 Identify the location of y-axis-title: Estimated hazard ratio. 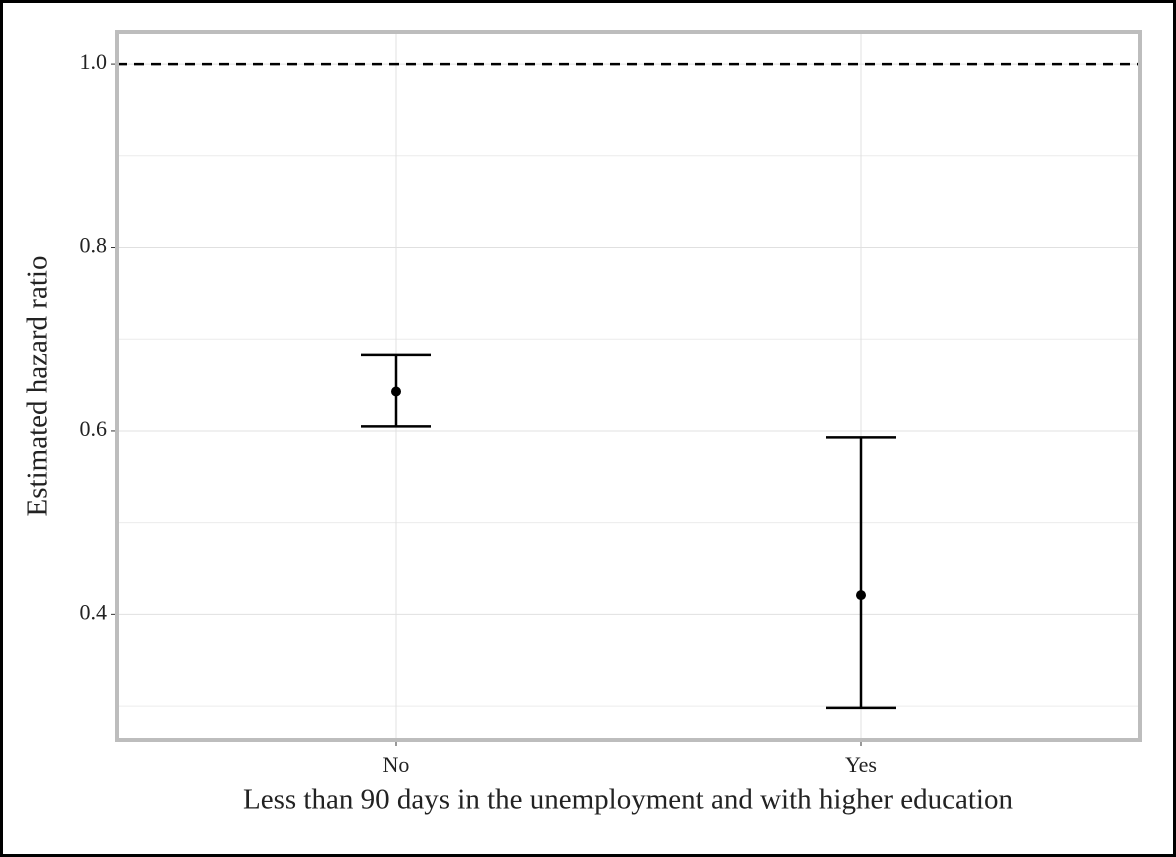
(38, 386).